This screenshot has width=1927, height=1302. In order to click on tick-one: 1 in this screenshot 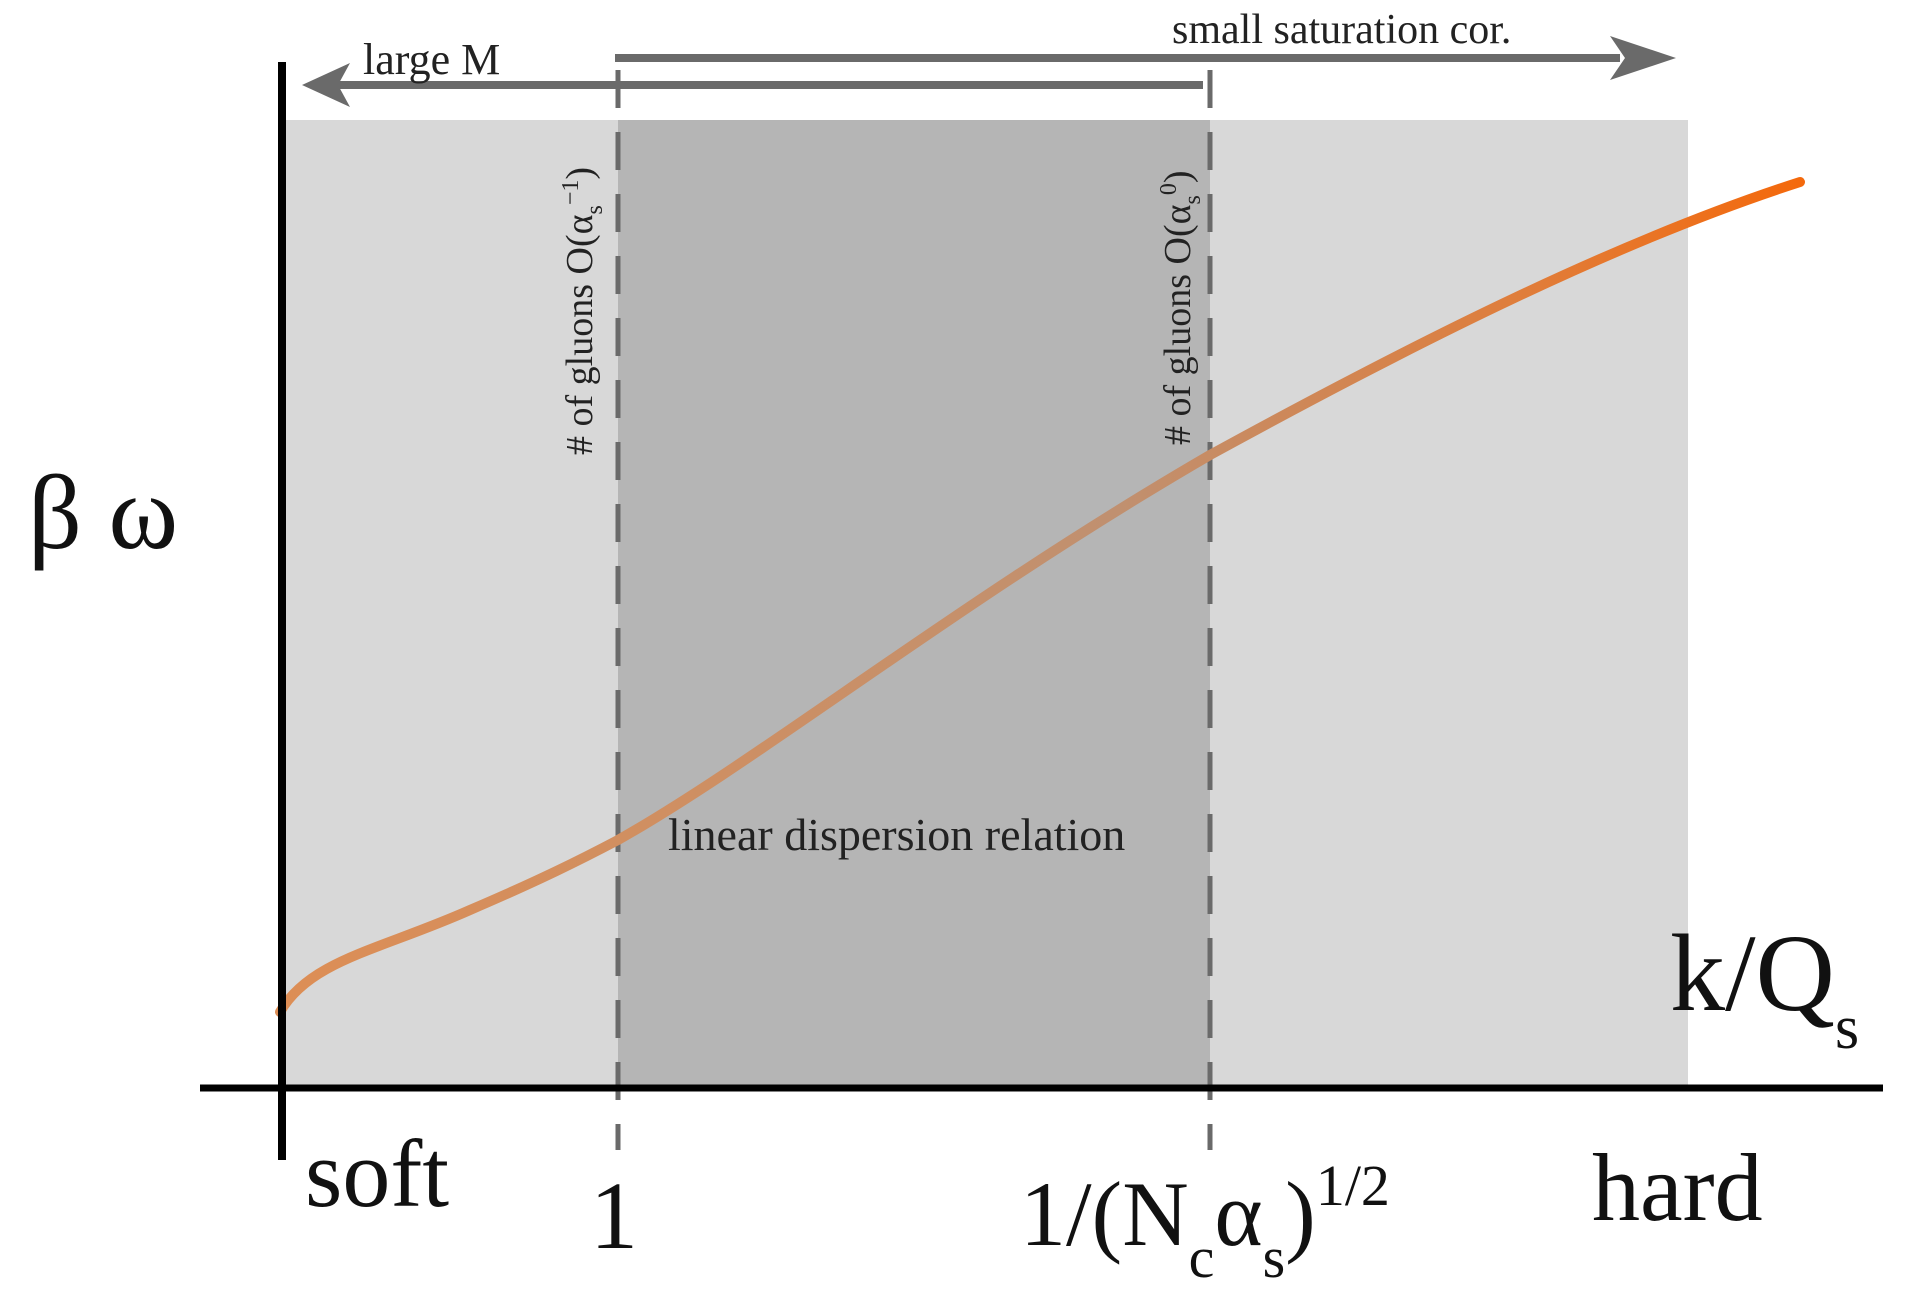, I will do `click(614, 1215)`.